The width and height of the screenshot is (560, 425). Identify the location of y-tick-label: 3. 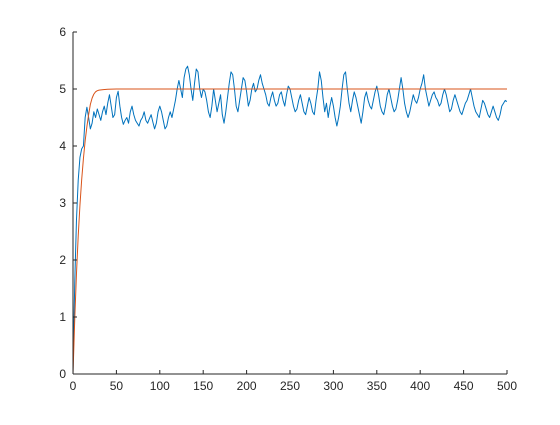
(62, 203).